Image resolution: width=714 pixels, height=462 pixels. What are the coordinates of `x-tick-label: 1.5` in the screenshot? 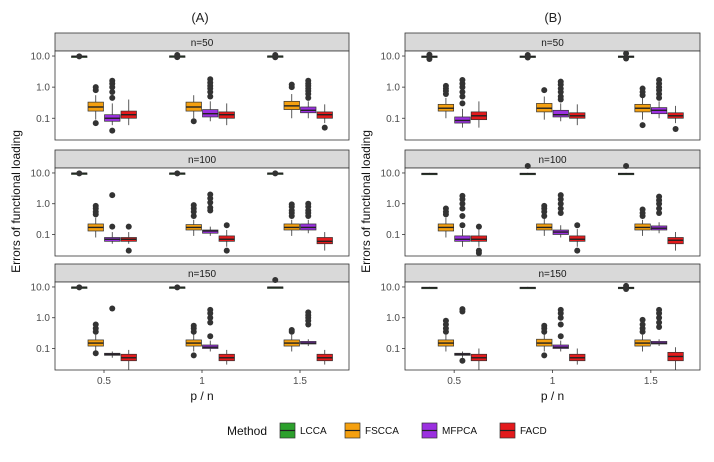 It's located at (651, 381).